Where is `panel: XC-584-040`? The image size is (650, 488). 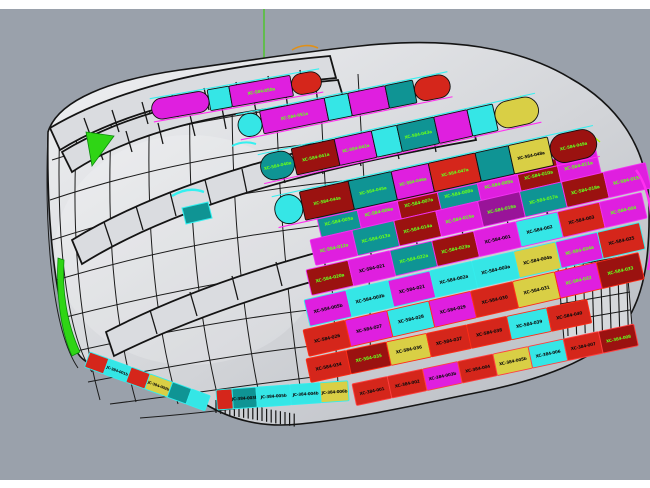 panel: XC-584-040 is located at coordinates (569, 315).